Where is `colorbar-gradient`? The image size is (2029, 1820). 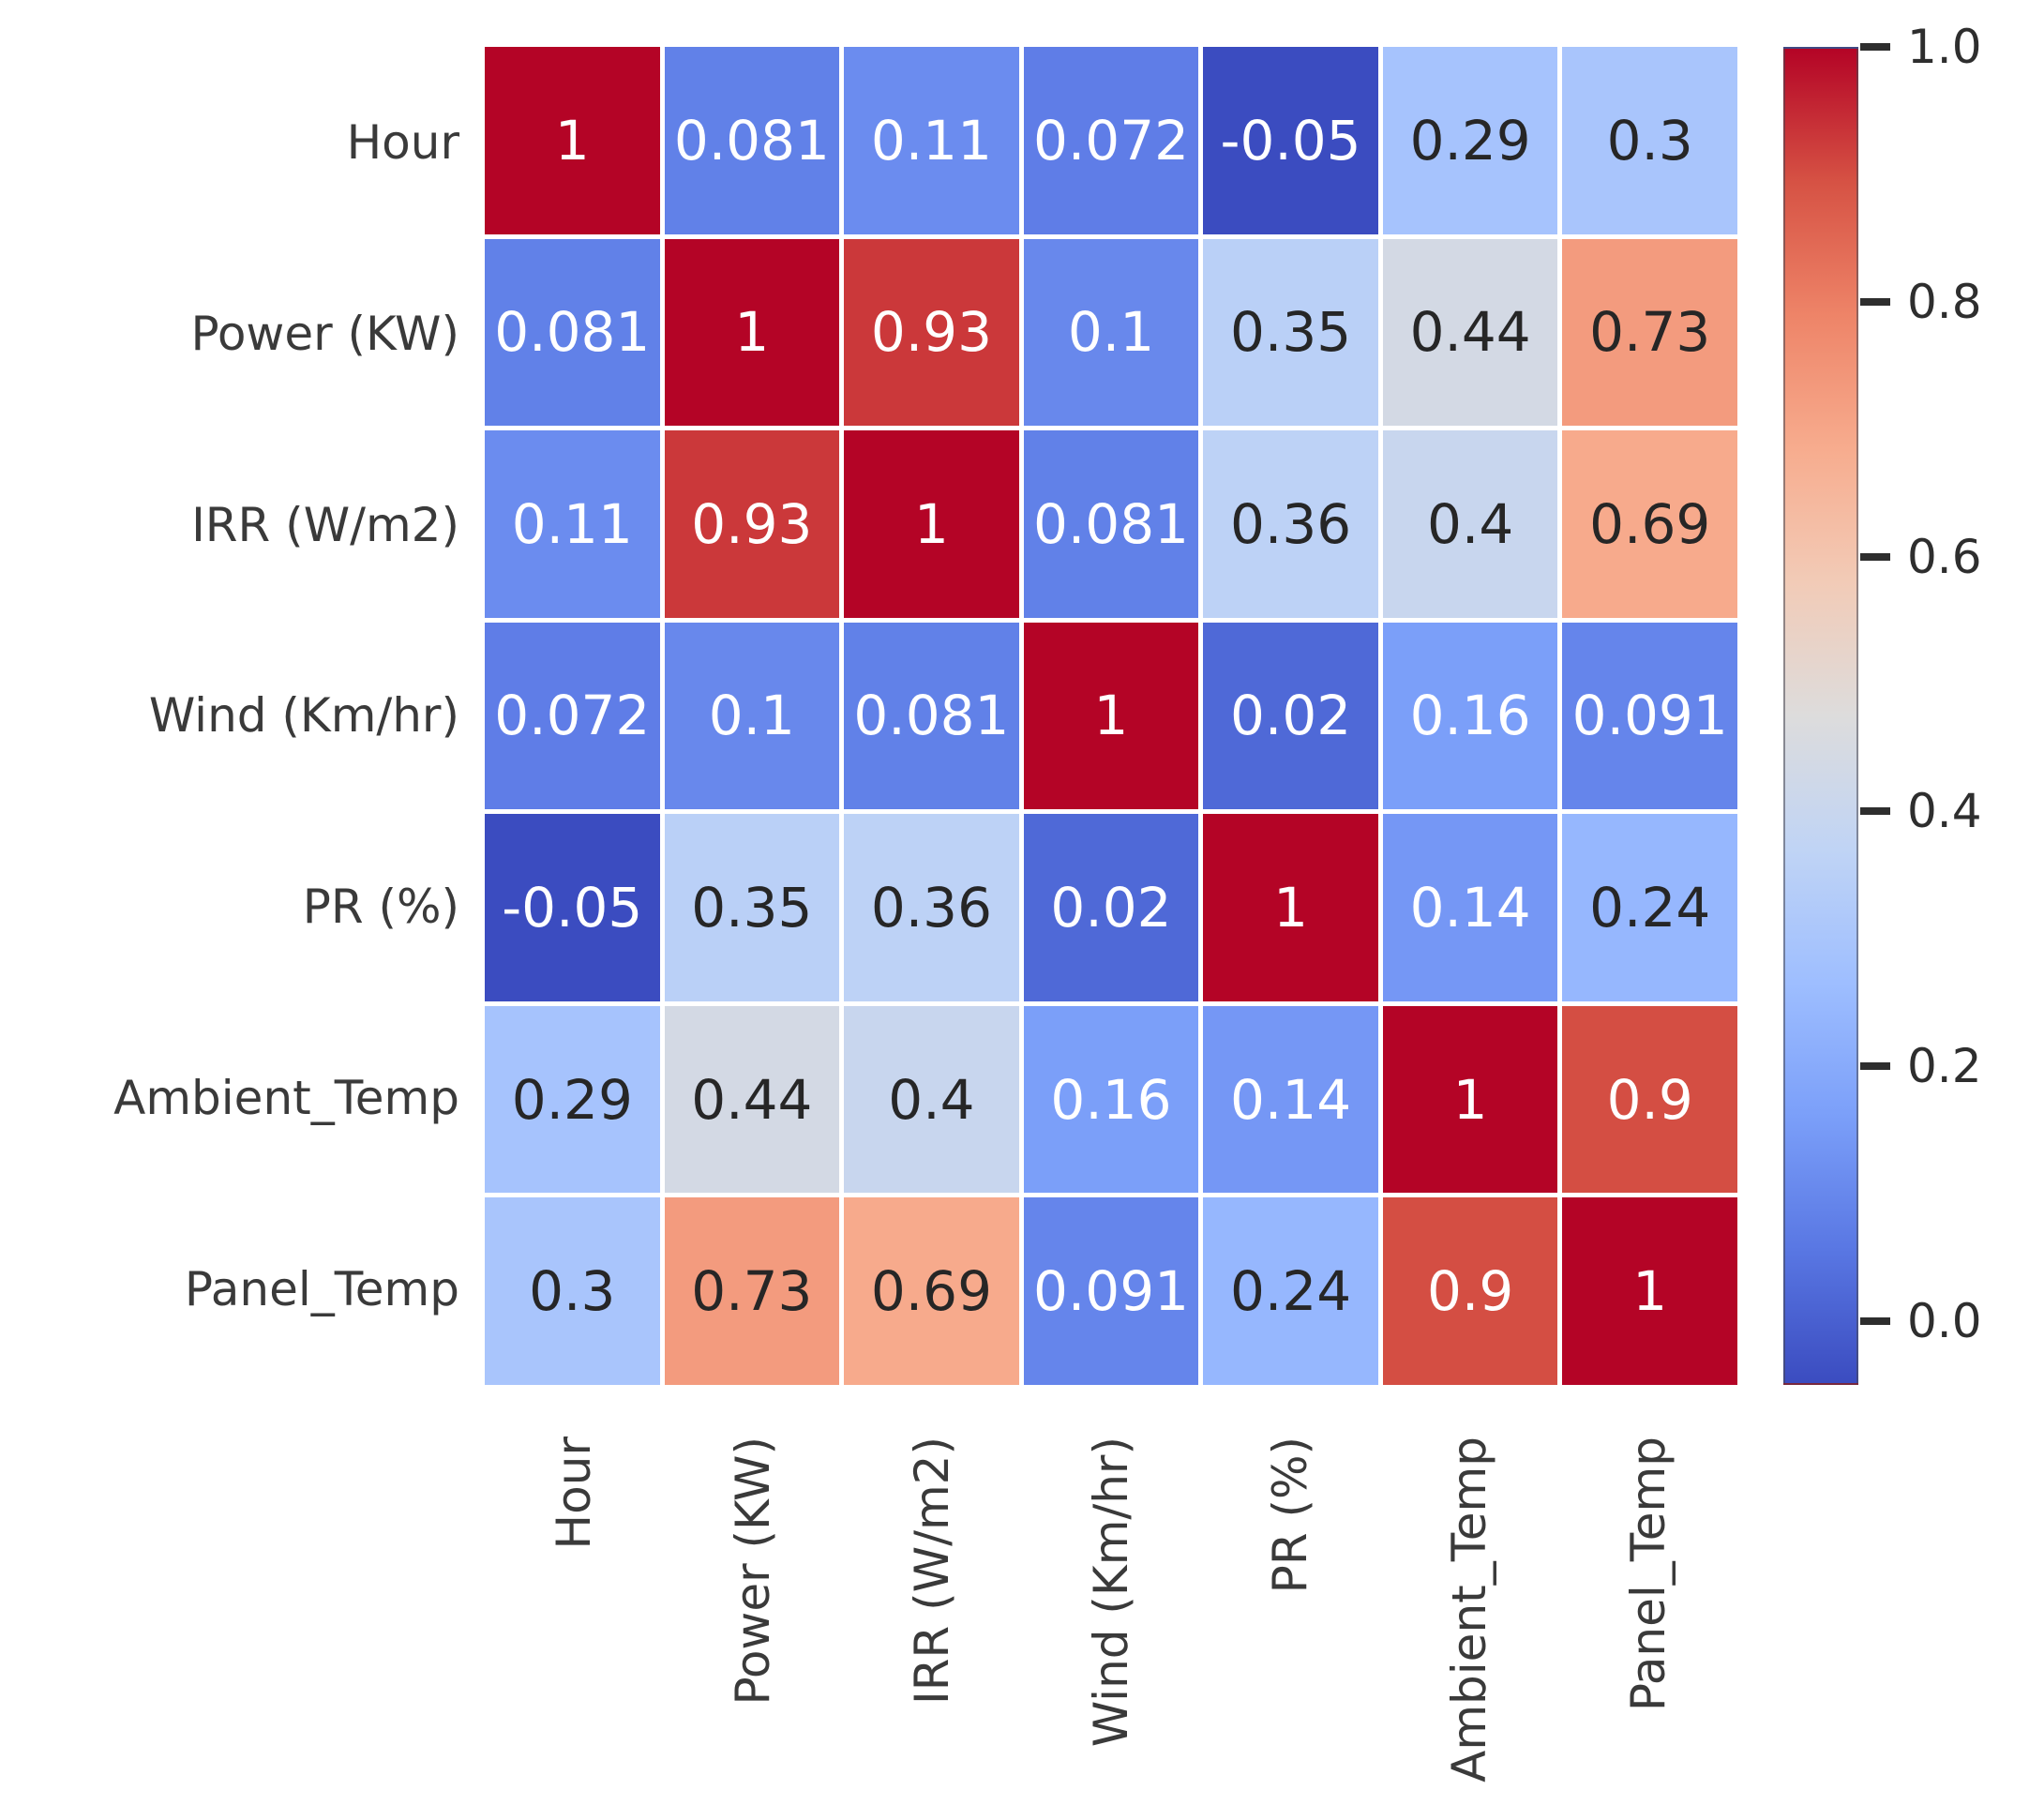
colorbar-gradient is located at coordinates (1820, 716).